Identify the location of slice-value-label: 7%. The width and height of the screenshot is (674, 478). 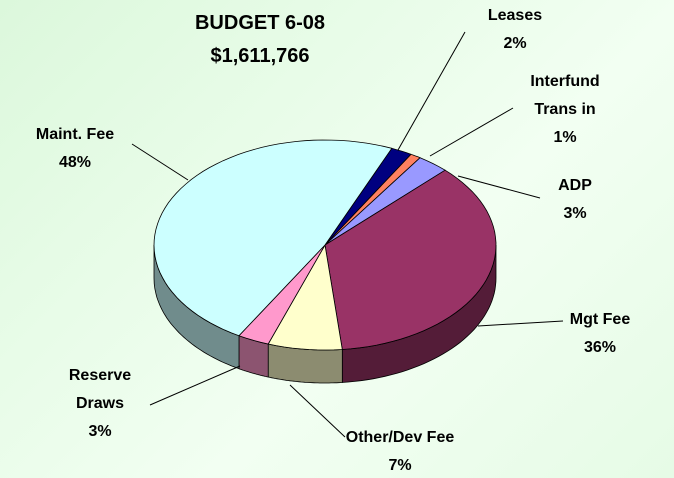
(400, 465).